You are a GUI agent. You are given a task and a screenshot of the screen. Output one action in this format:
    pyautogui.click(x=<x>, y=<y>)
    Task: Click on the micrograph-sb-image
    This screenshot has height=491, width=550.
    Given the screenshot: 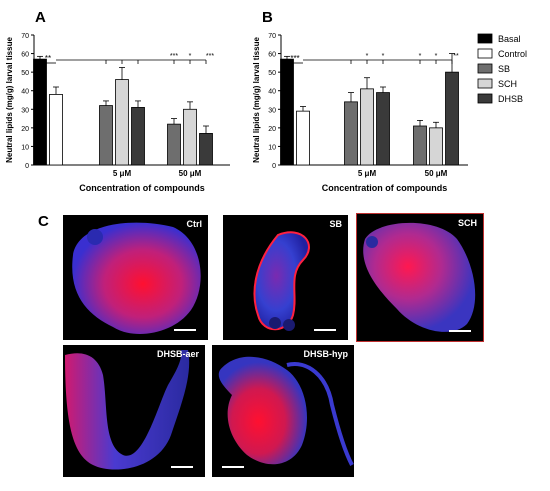 What is the action you would take?
    pyautogui.click(x=281, y=281)
    